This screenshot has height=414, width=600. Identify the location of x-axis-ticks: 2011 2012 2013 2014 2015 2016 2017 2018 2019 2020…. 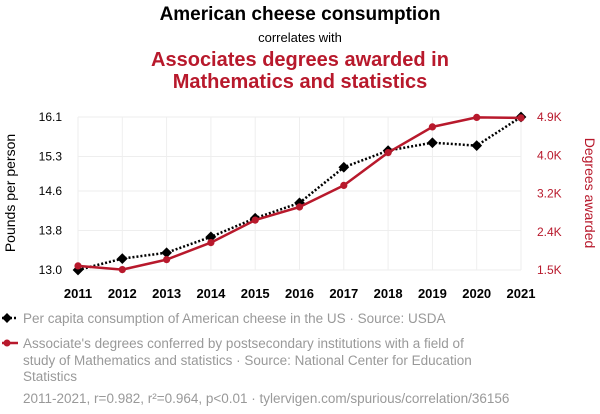
(300, 293).